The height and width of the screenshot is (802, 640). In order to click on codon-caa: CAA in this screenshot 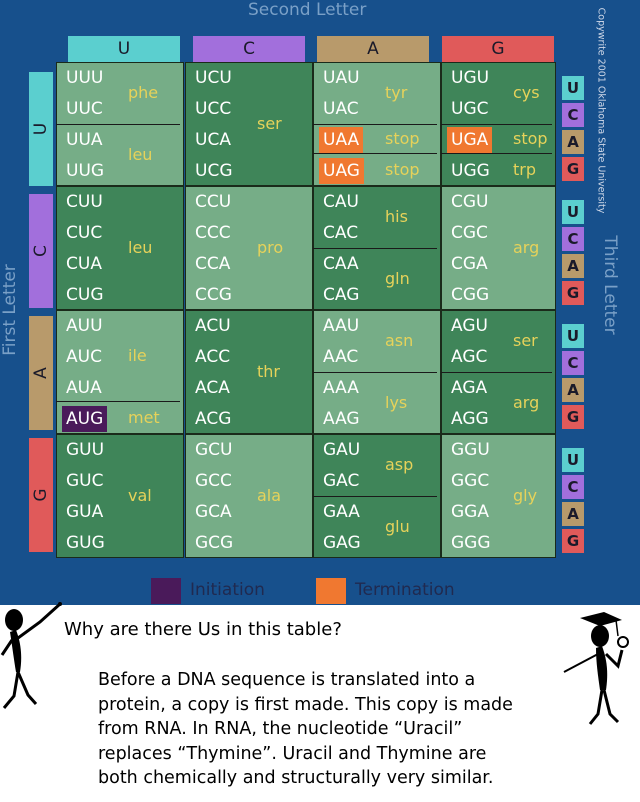, I will do `click(341, 264)`.